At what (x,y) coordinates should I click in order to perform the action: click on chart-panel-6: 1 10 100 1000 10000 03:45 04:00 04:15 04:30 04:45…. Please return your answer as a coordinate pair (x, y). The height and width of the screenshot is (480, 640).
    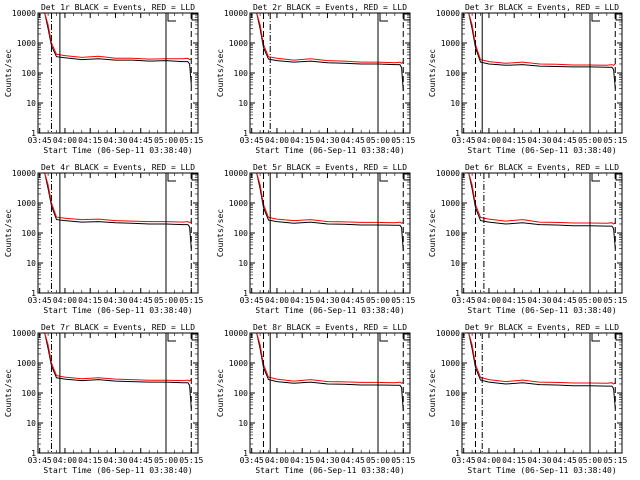
    Looking at the image, I should click on (527, 239).